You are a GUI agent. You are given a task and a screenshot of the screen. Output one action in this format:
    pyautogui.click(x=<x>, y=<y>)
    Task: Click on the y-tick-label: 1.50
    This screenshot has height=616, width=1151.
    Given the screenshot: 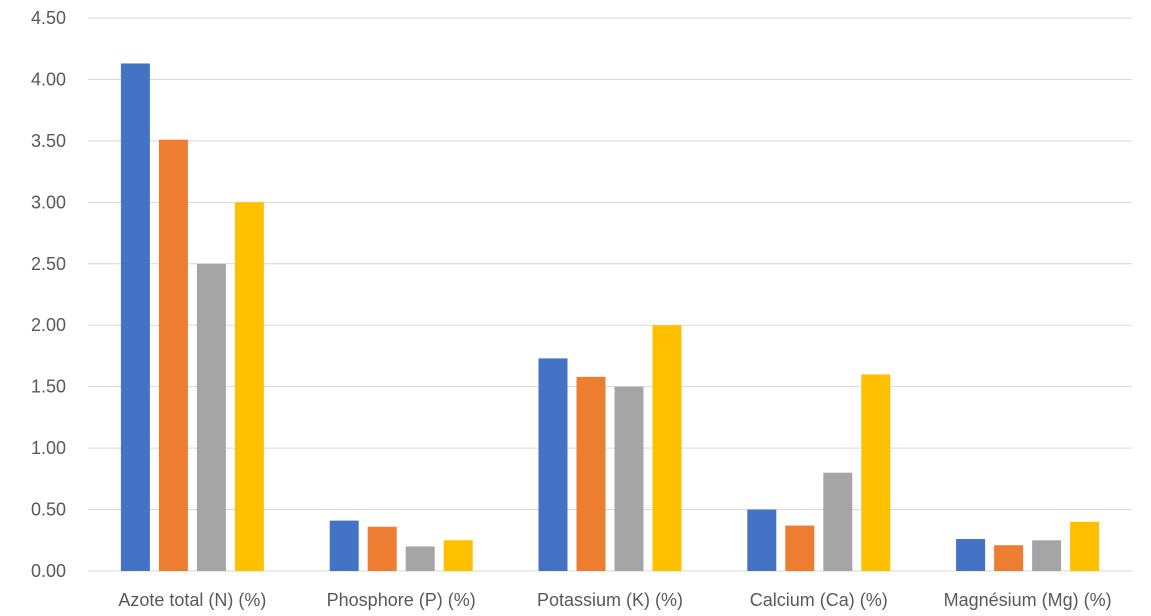 What is the action you would take?
    pyautogui.click(x=48, y=387)
    